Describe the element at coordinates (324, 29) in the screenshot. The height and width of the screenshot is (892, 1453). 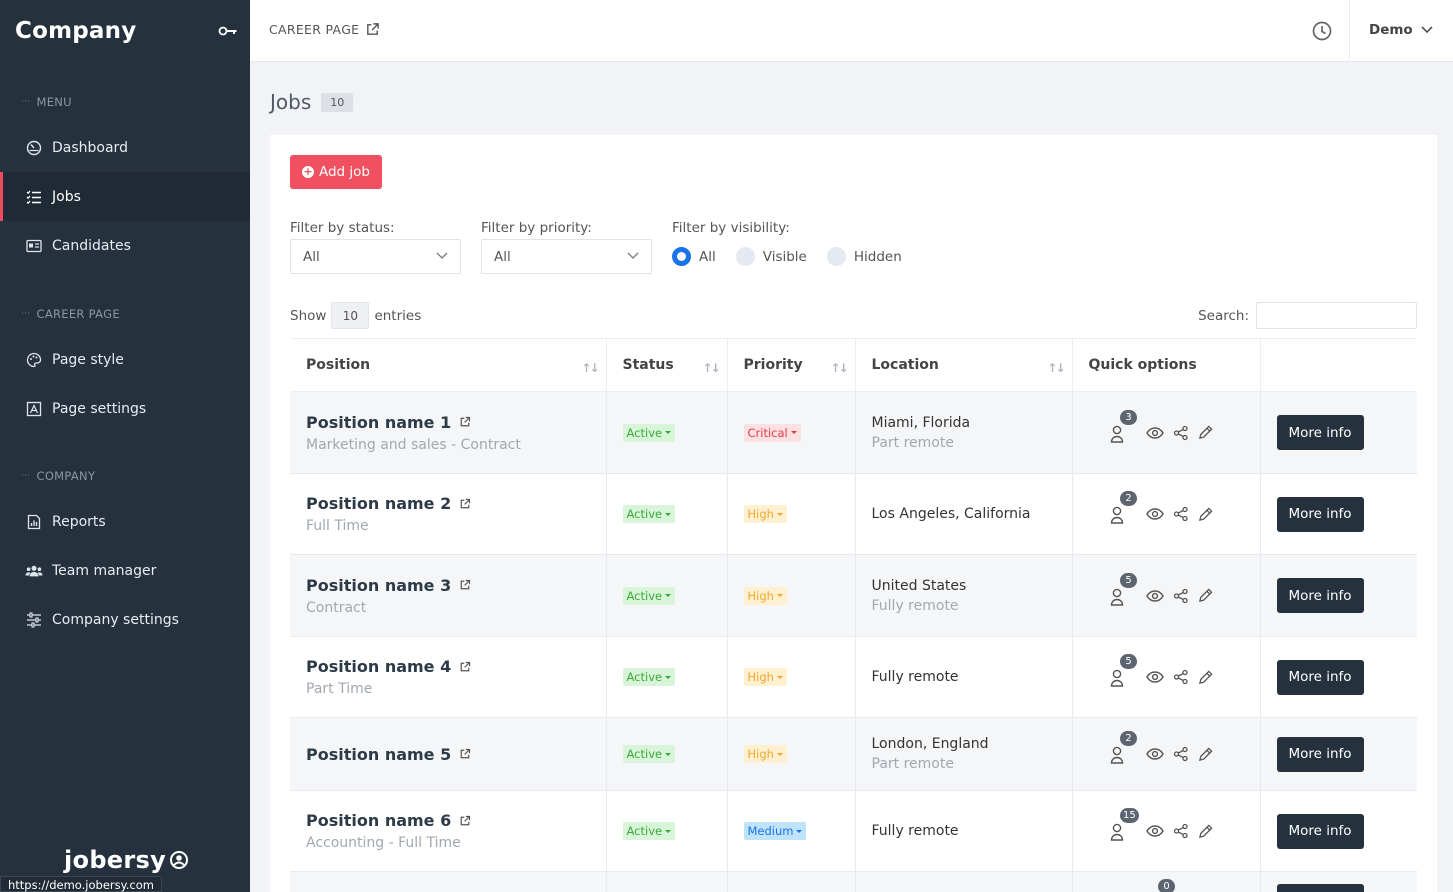
I see `career-page-link: CAREER PAGE` at that location.